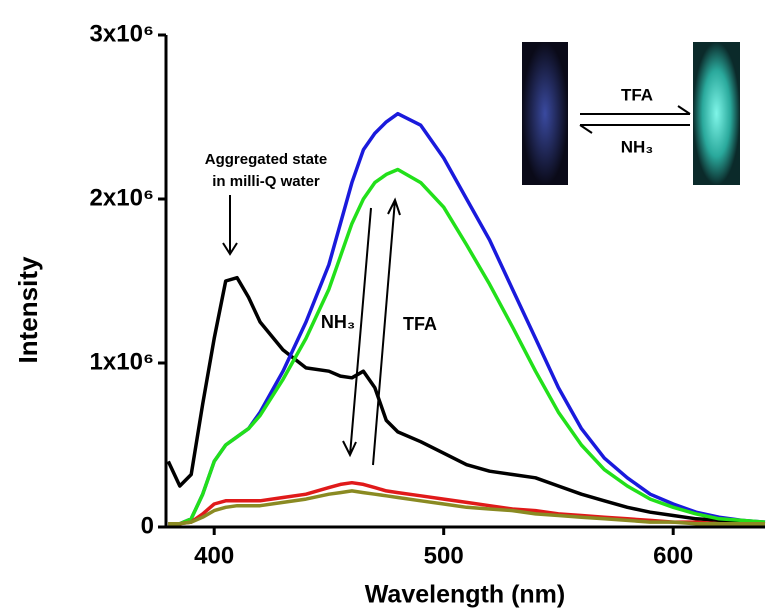 Image resolution: width=768 pixels, height=614 pixels. I want to click on x-axis-label: Wavelength (nm), so click(465, 595).